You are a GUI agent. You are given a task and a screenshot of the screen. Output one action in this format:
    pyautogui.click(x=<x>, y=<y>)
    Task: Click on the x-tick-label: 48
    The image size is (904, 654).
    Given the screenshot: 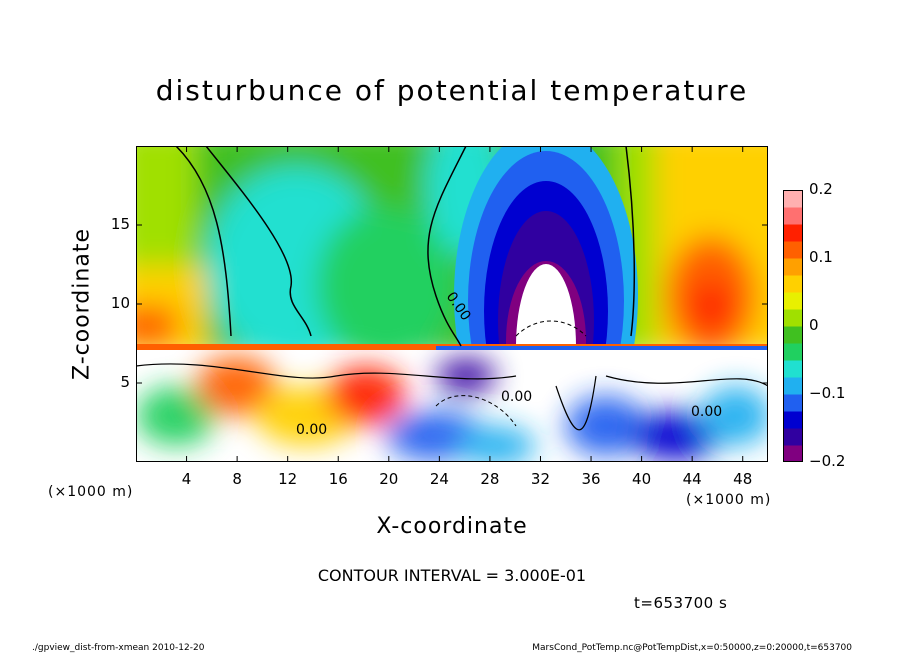 What is the action you would take?
    pyautogui.click(x=743, y=479)
    